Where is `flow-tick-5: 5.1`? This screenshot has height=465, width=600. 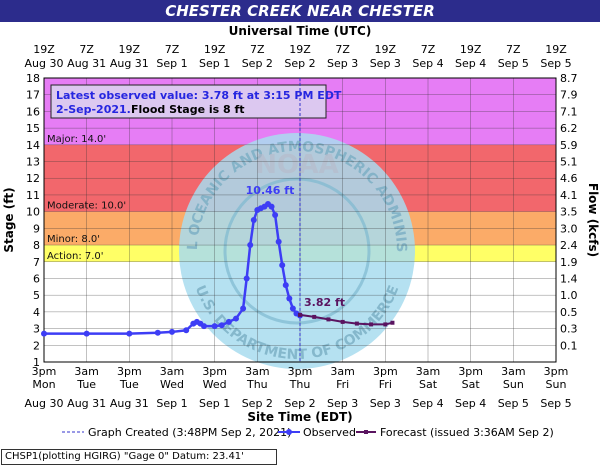
flow-tick-5: 5.1 is located at coordinates (569, 162).